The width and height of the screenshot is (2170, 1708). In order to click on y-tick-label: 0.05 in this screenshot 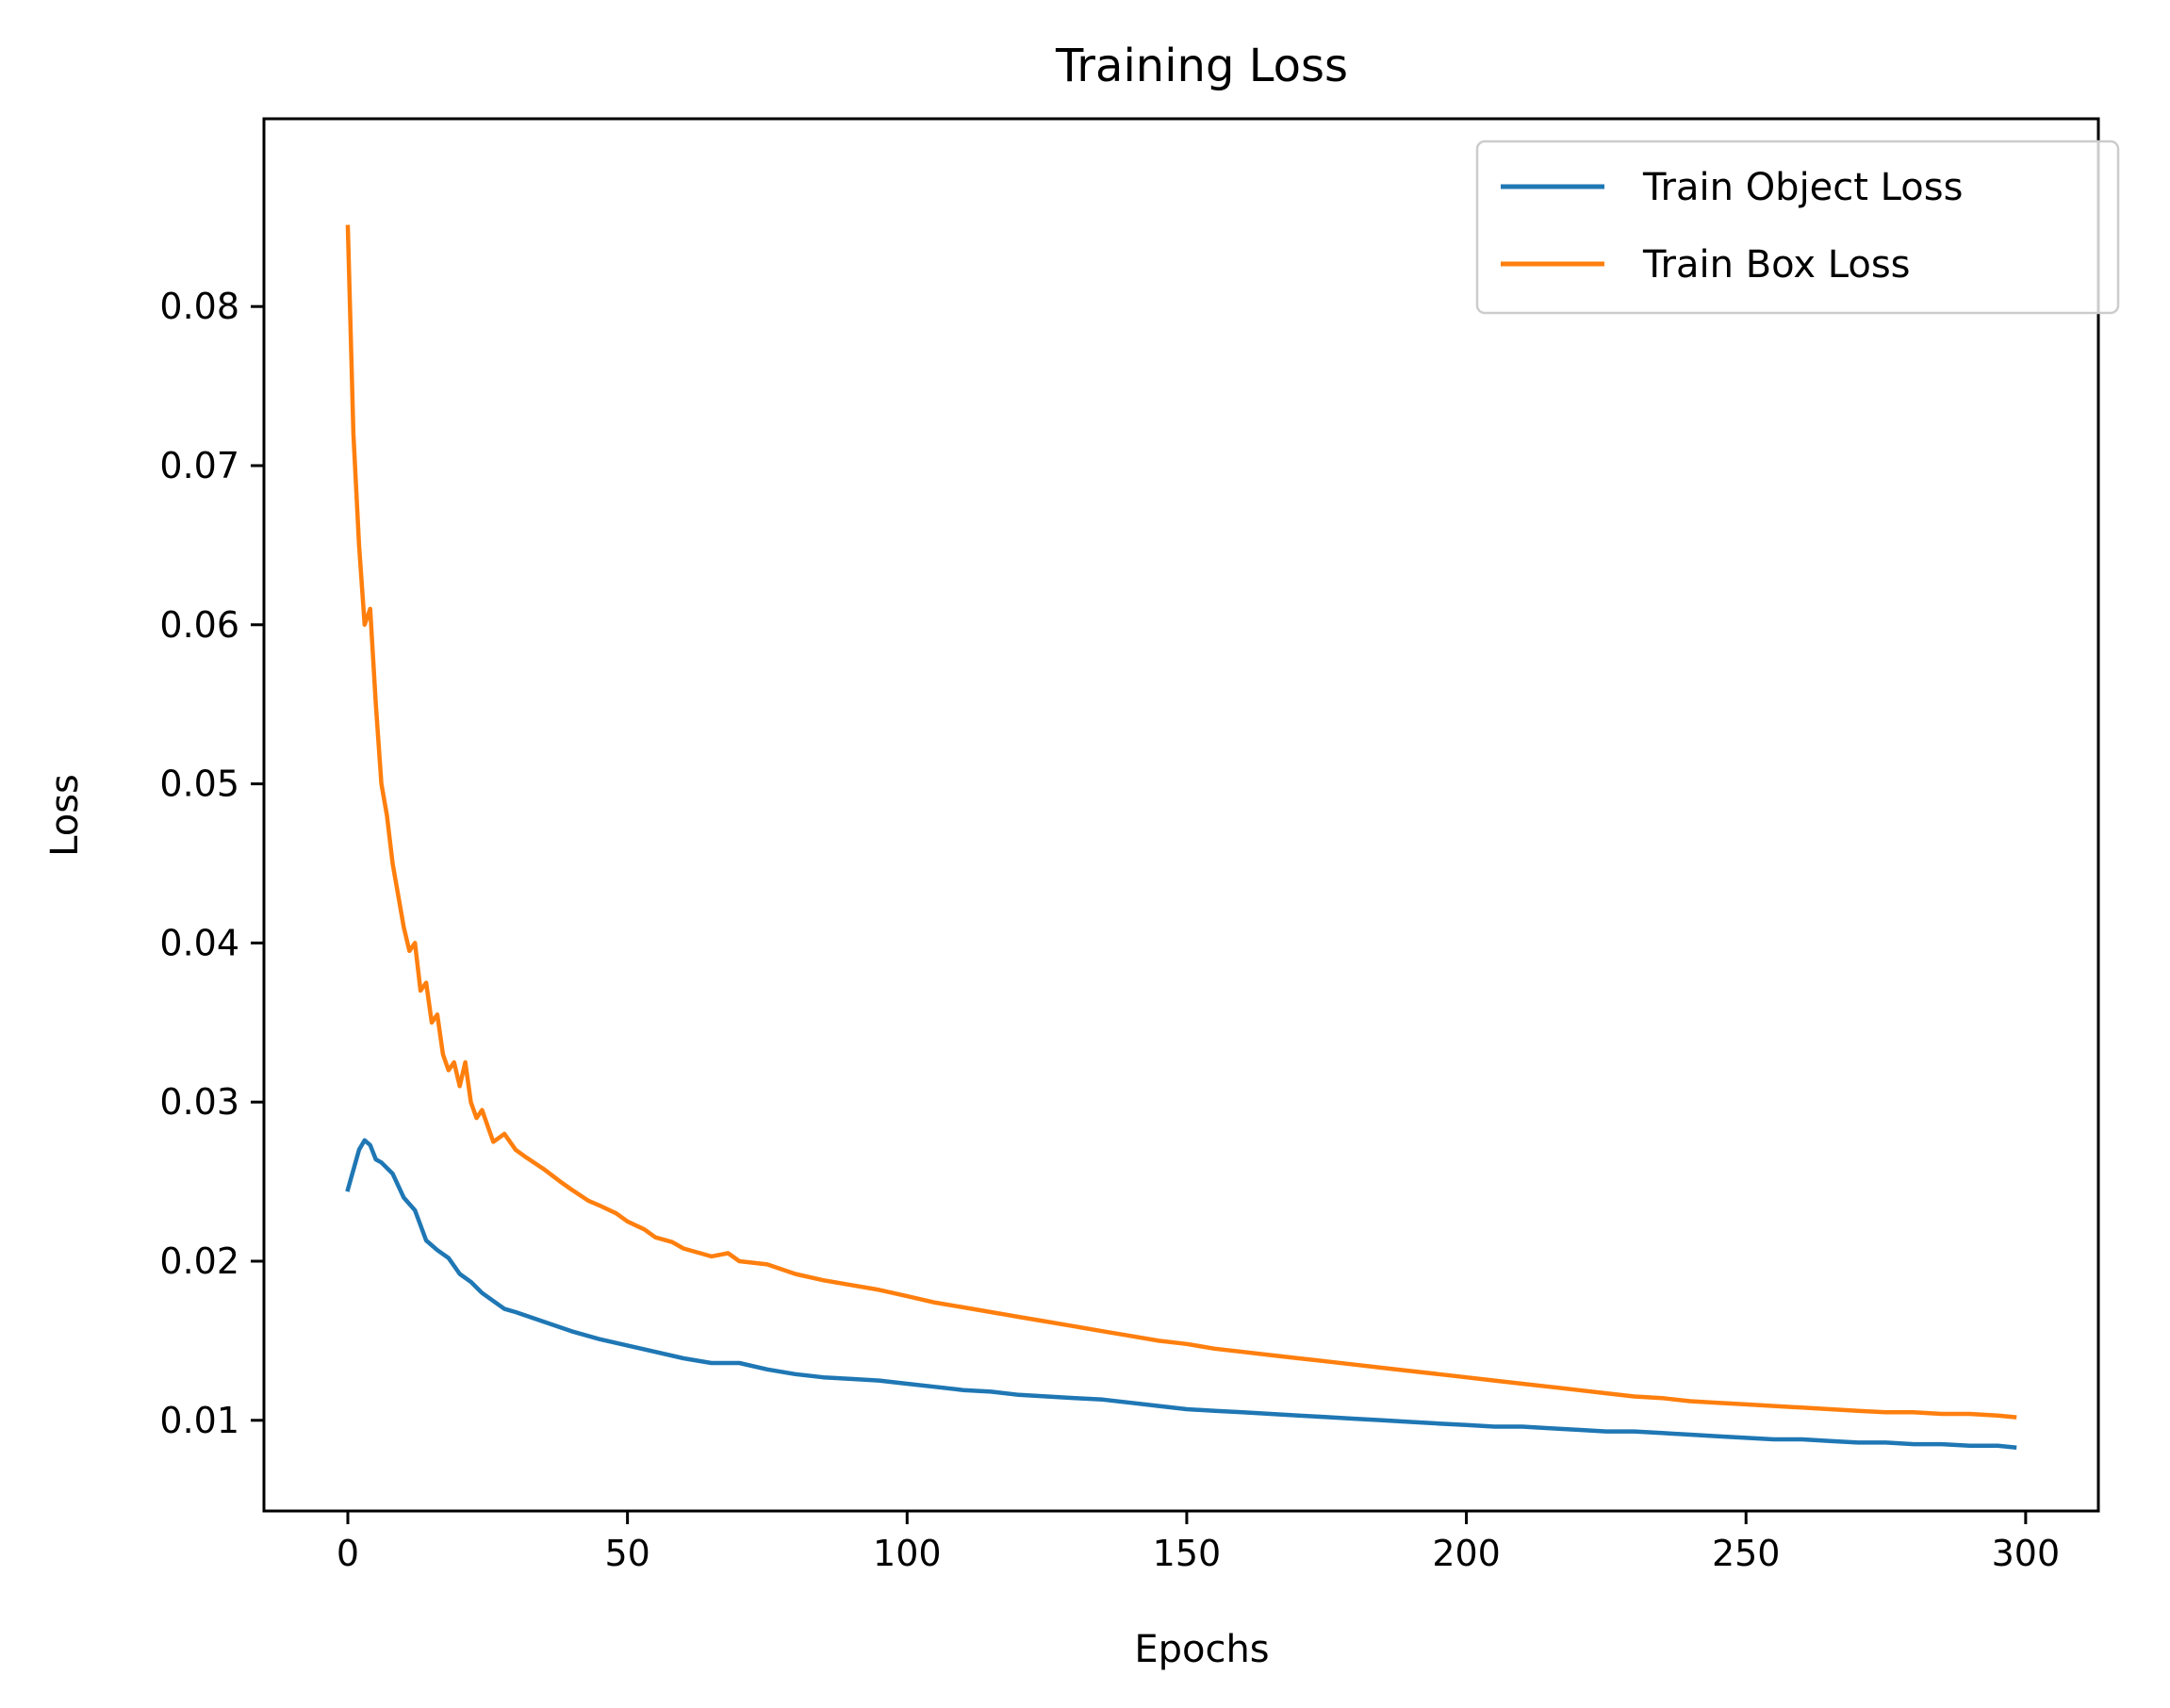, I will do `click(199, 785)`.